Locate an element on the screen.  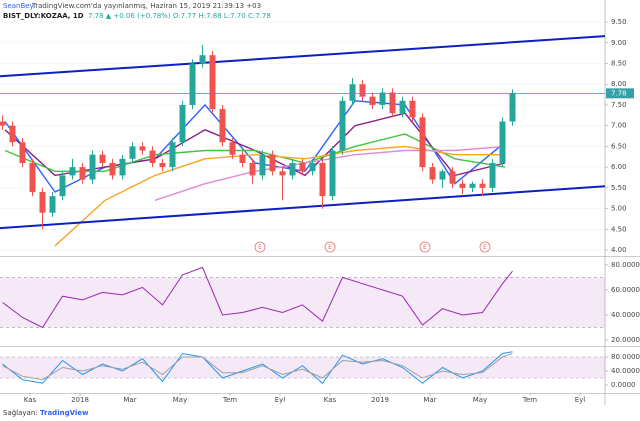
y-tick-label: 40.0000 is located at coordinates (625, 315).